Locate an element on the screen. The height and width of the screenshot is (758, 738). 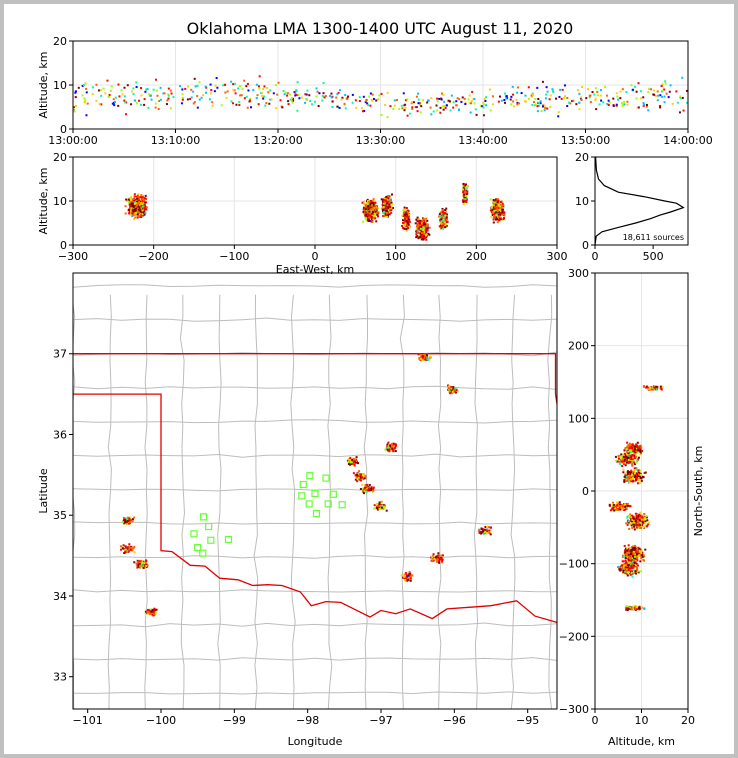
hist-alt-tick-label: 0 is located at coordinates (585, 245).